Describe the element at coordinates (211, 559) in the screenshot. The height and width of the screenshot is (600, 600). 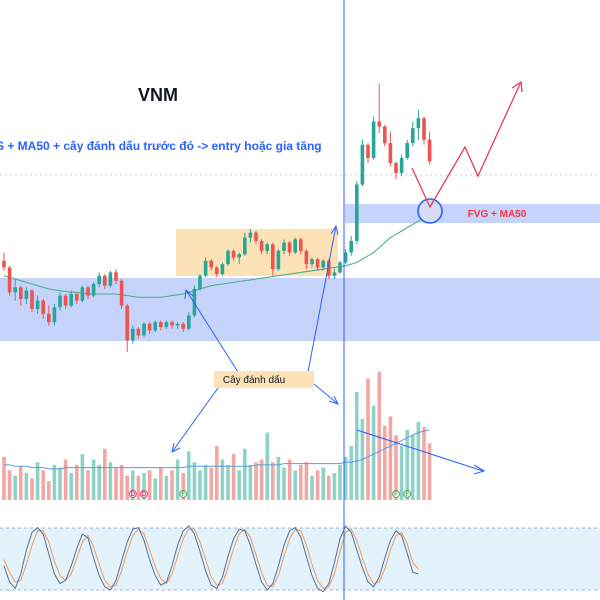
I see `stochastic-oscillator` at that location.